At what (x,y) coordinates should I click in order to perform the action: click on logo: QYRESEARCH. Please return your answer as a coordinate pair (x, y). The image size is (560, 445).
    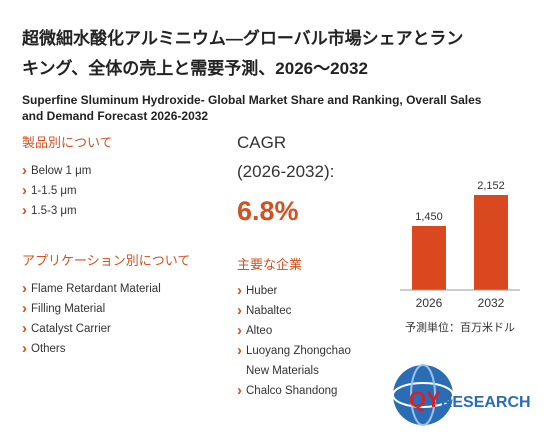
    Looking at the image, I should click on (461, 395).